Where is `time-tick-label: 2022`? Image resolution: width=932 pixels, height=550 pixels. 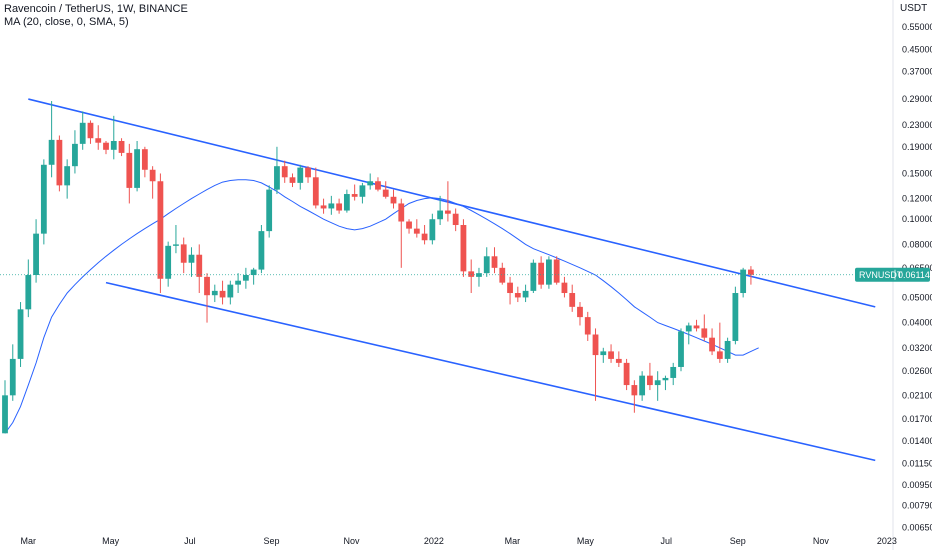 time-tick-label: 2022 is located at coordinates (434, 541).